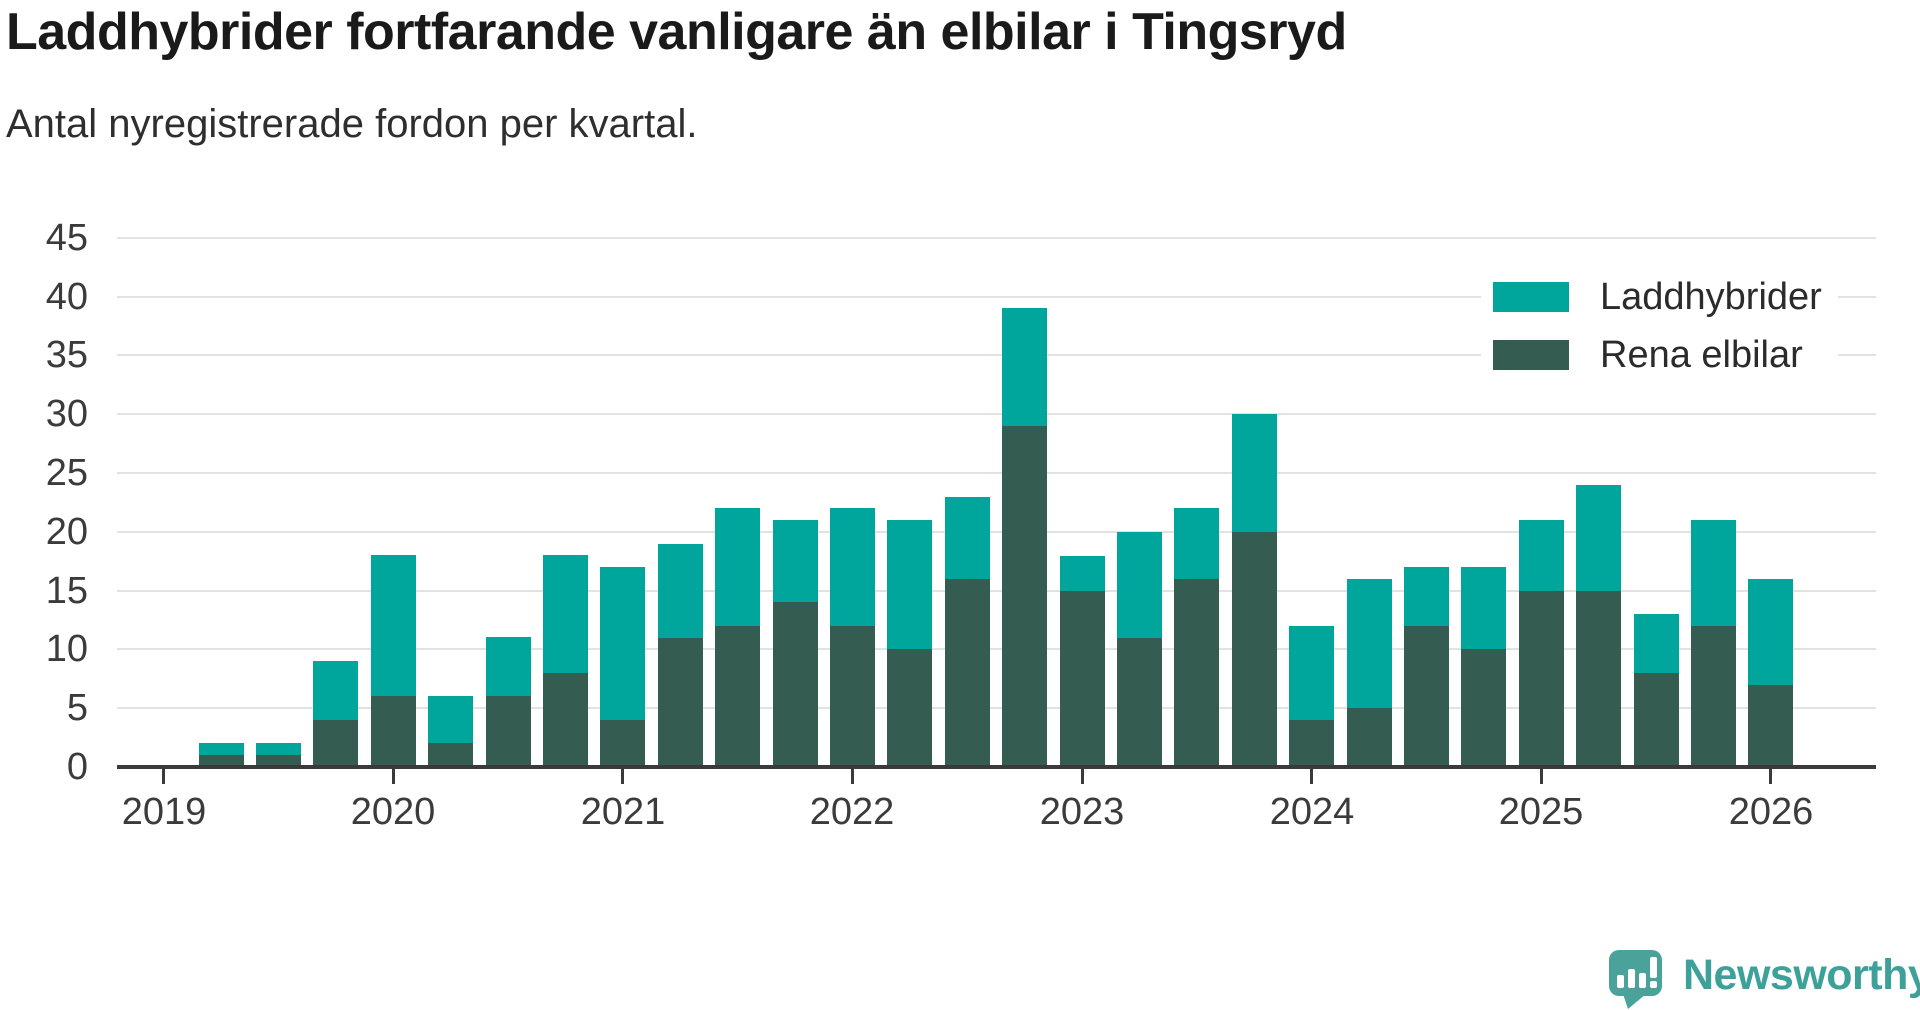 The image size is (1920, 1010). Describe the element at coordinates (1311, 743) in the screenshot. I see `bar-rena-elbilar-2024-q1` at that location.